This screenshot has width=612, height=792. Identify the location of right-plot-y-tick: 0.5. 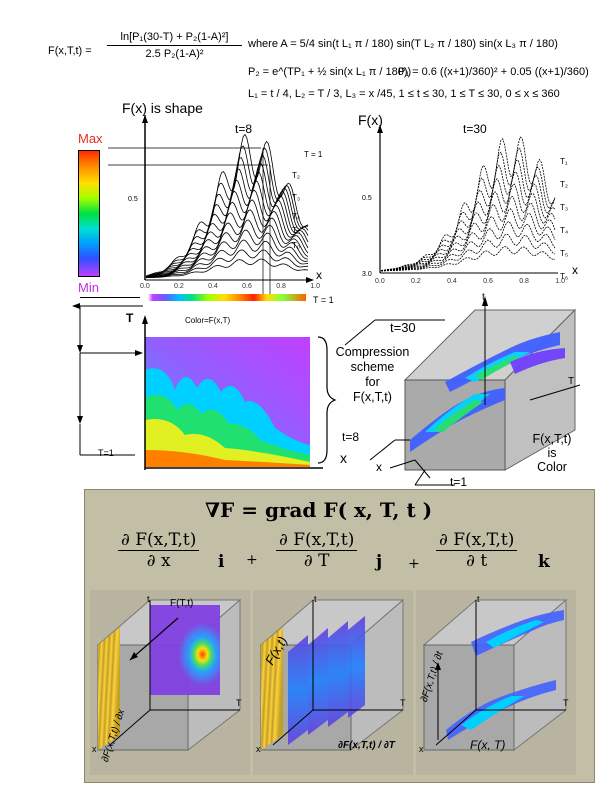
(367, 198).